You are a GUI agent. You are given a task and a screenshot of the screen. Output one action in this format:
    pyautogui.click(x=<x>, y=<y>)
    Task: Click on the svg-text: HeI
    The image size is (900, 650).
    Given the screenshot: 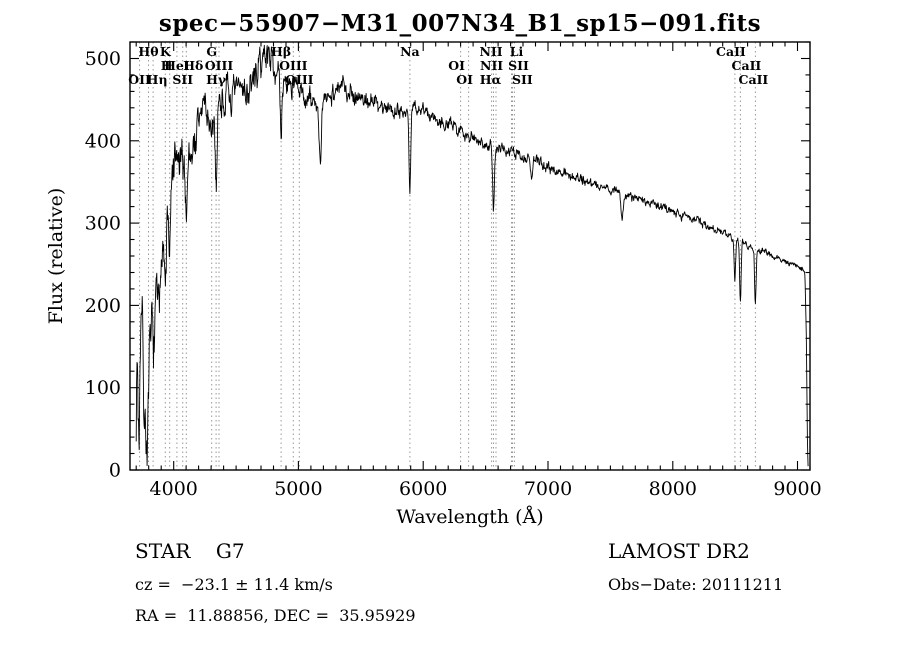 What is the action you would take?
    pyautogui.click(x=177, y=65)
    